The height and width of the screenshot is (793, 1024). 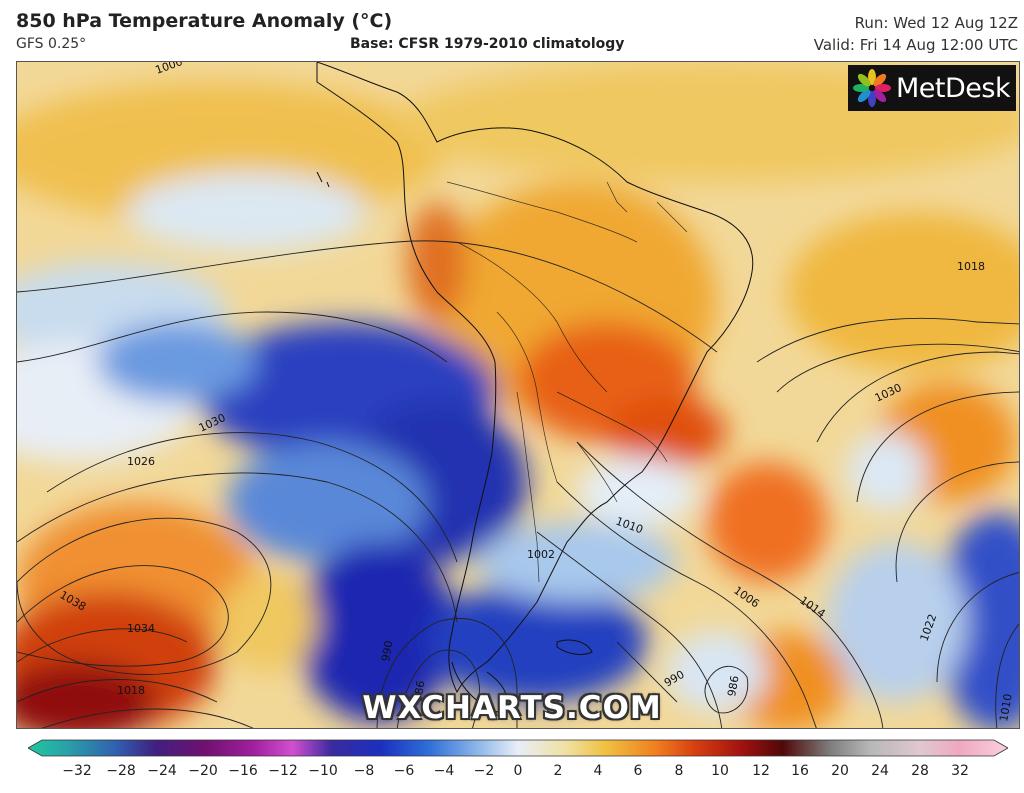 What do you see at coordinates (387, 651) in the screenshot?
I see `svg-text: 990` at bounding box center [387, 651].